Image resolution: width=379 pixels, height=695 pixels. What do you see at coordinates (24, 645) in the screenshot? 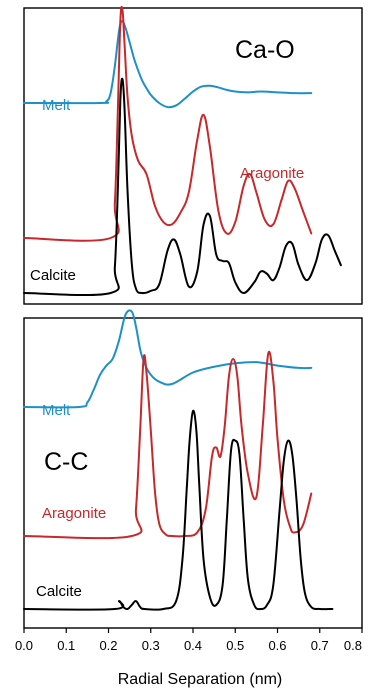
I see `x-tick-label: 0.0` at bounding box center [24, 645].